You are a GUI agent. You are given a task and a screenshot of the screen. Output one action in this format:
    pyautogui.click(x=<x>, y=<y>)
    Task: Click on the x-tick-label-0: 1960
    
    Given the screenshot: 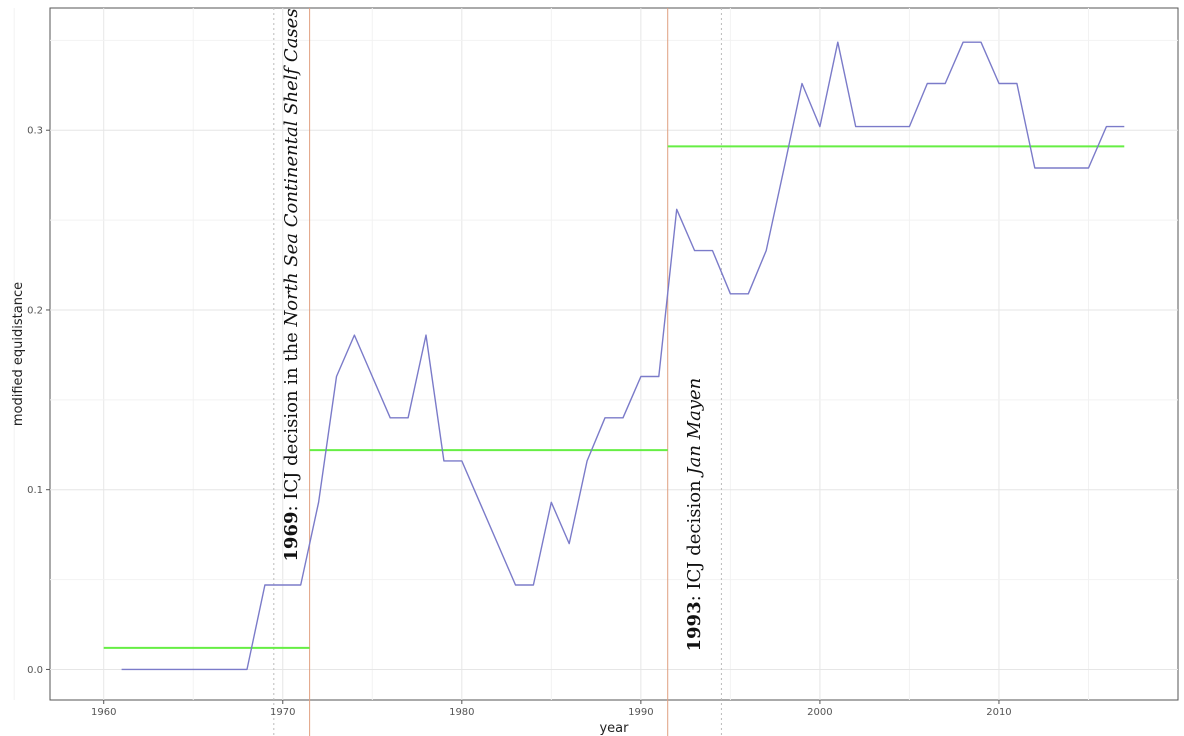 What is the action you would take?
    pyautogui.click(x=103, y=712)
    